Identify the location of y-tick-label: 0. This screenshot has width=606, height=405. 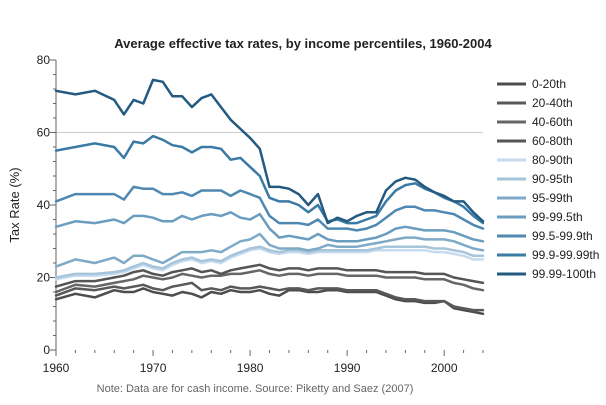
(46, 350).